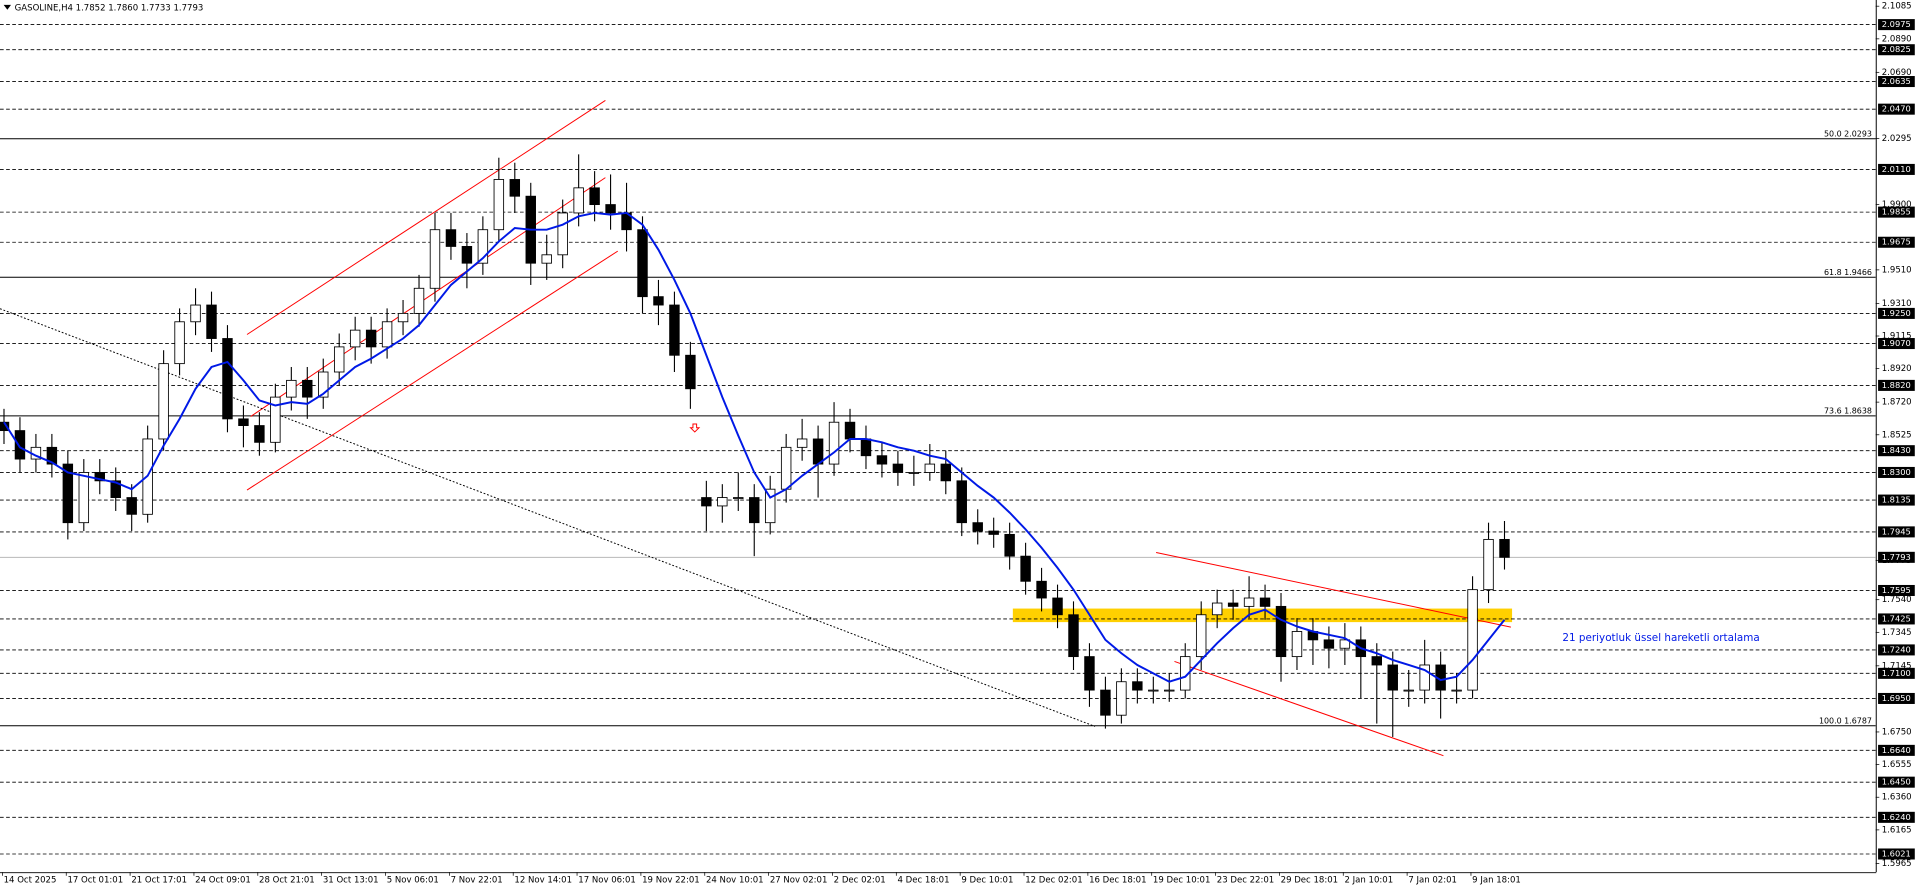 The height and width of the screenshot is (888, 1916). What do you see at coordinates (351, 881) in the screenshot?
I see `x-tick-label: 31 Oct 13:01` at bounding box center [351, 881].